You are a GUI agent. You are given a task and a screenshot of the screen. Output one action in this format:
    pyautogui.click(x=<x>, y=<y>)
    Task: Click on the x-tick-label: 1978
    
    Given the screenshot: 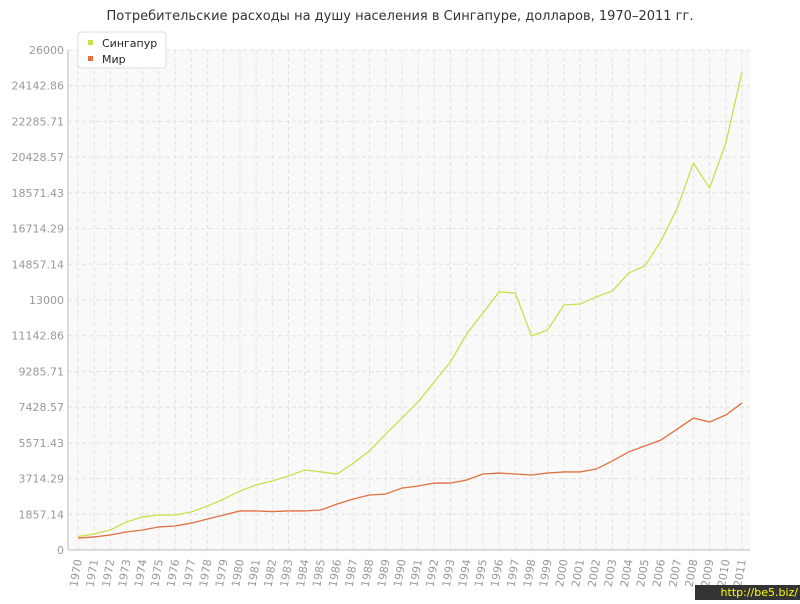 What is the action you would take?
    pyautogui.click(x=206, y=573)
    